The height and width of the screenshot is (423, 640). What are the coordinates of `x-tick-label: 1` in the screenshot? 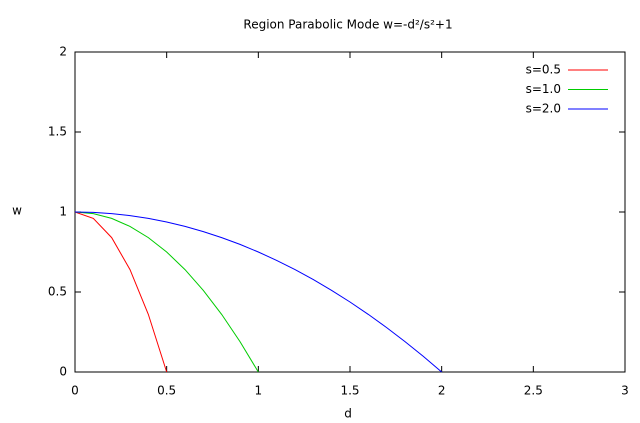 It's located at (259, 391).